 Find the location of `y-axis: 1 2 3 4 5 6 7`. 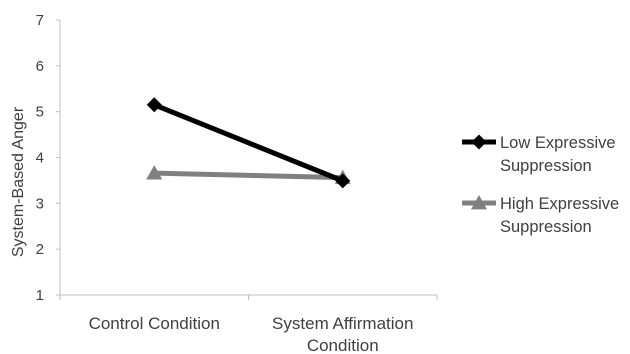

y-axis: 1 2 3 4 5 6 7 is located at coordinates (48, 158).